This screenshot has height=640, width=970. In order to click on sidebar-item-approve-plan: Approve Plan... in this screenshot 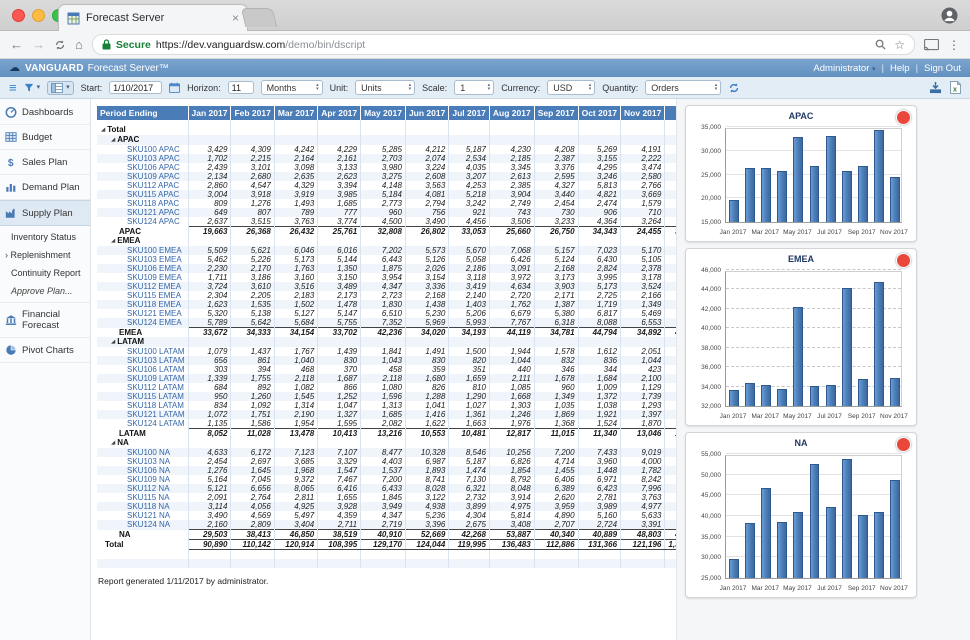, I will do `click(42, 291)`.